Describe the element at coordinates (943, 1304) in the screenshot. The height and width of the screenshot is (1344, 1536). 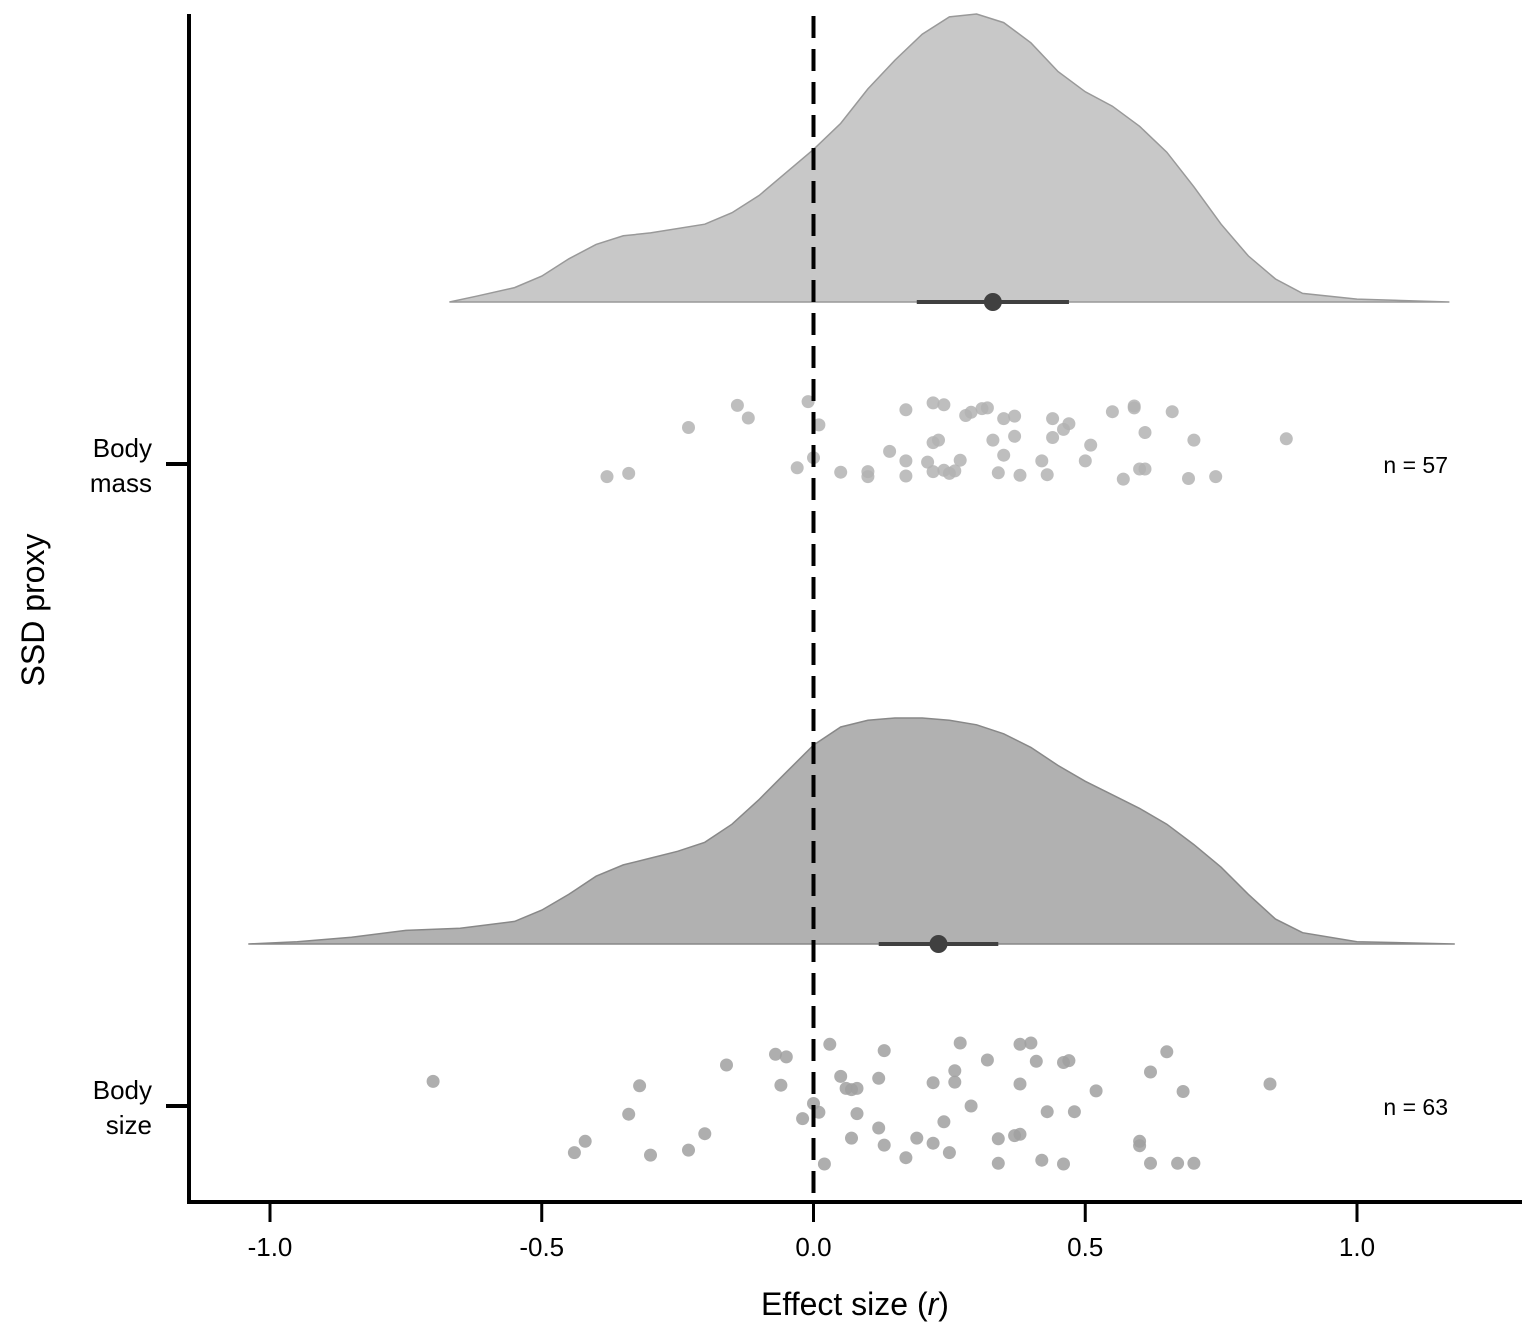
I see `x-axis-title-end: )` at that location.